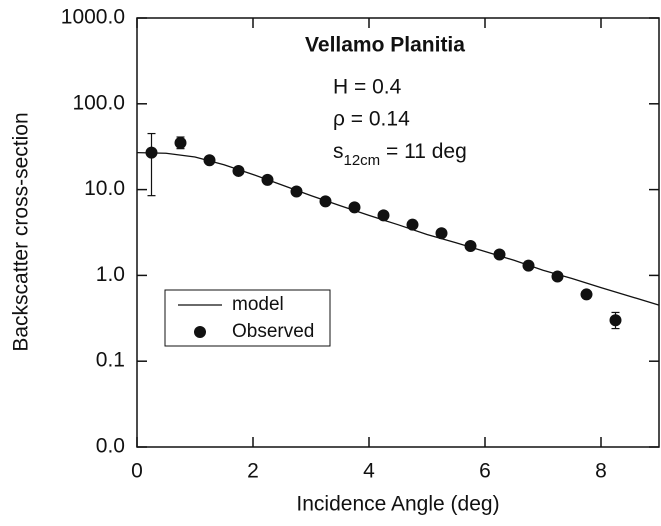 This screenshot has height=526, width=661. I want to click on x-tick-label: 2, so click(253, 471).